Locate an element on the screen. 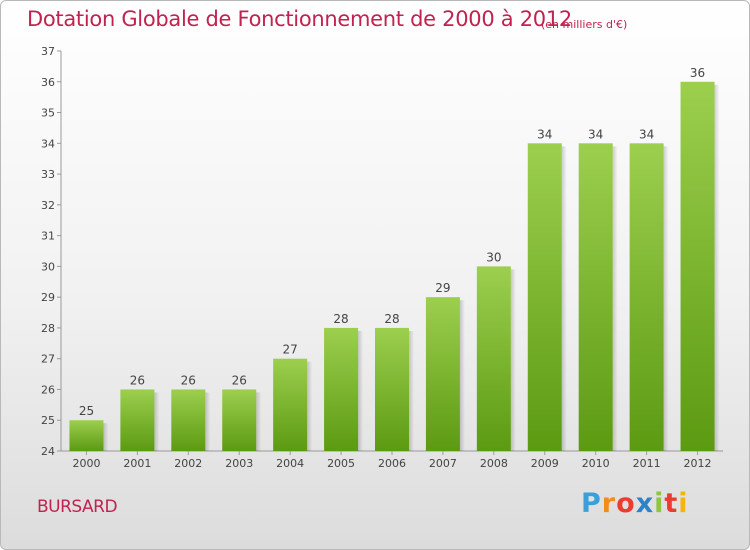  y-tick-label: 35 is located at coordinates (48, 113).